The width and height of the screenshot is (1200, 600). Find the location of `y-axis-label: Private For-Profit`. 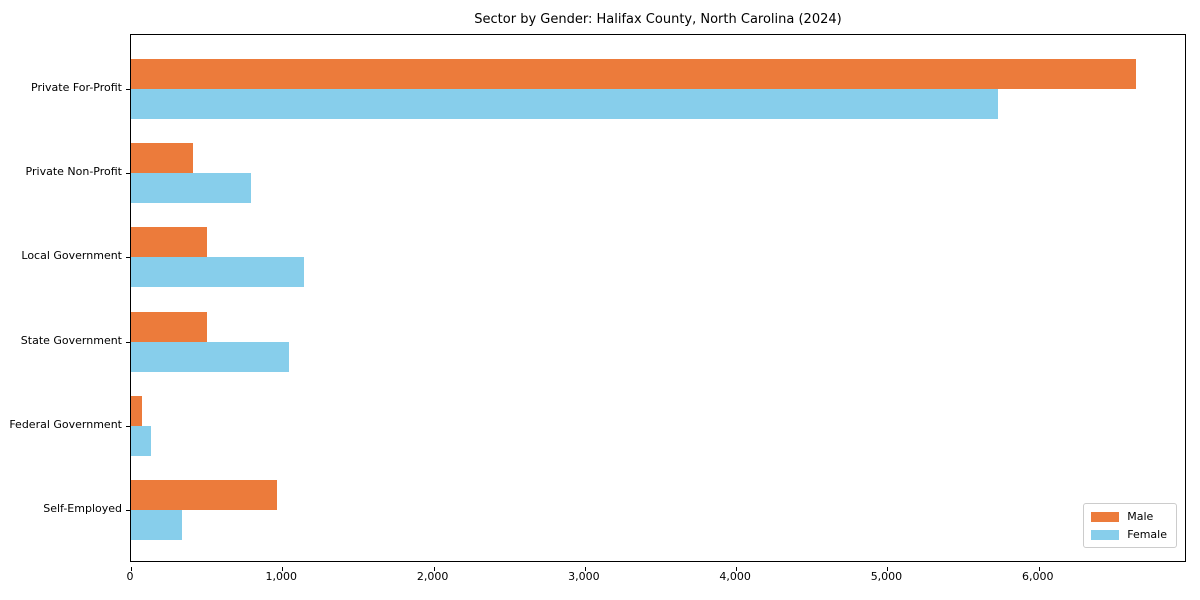

y-axis-label: Private For-Profit is located at coordinates (76, 87).